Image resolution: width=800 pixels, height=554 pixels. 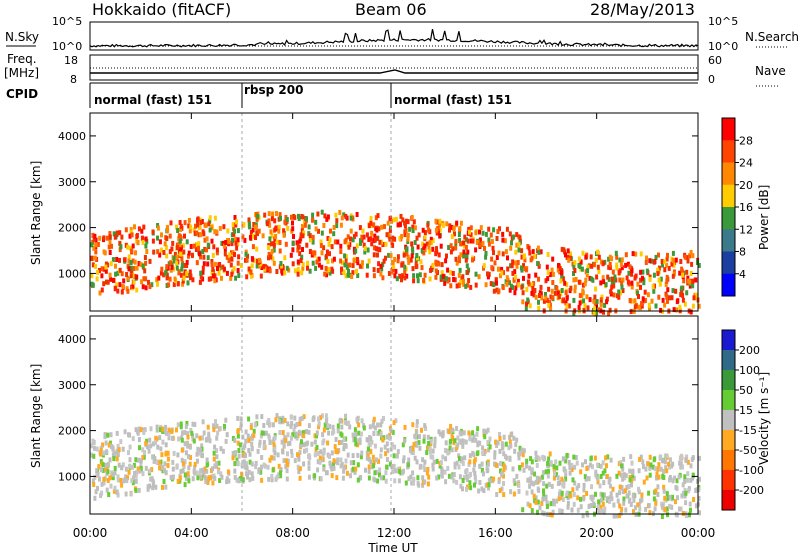 What do you see at coordinates (394, 67) in the screenshot?
I see `freq-panel` at bounding box center [394, 67].